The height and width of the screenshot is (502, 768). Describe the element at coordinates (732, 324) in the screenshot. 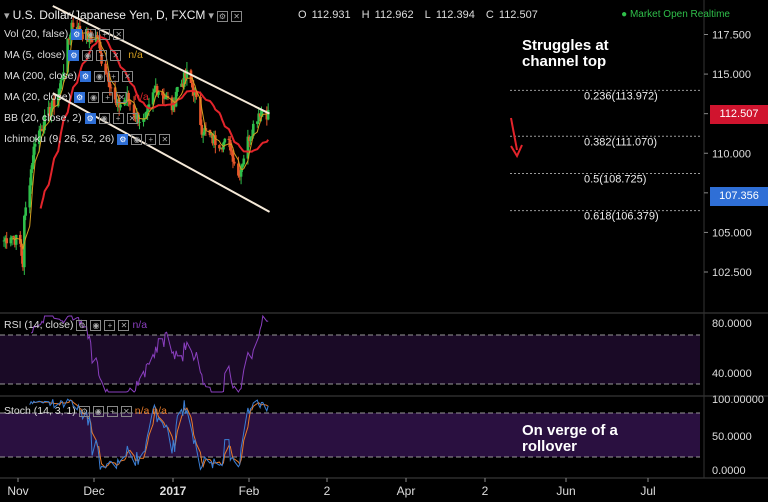

I see `rsi-y-tick-label: 80.0000` at that location.